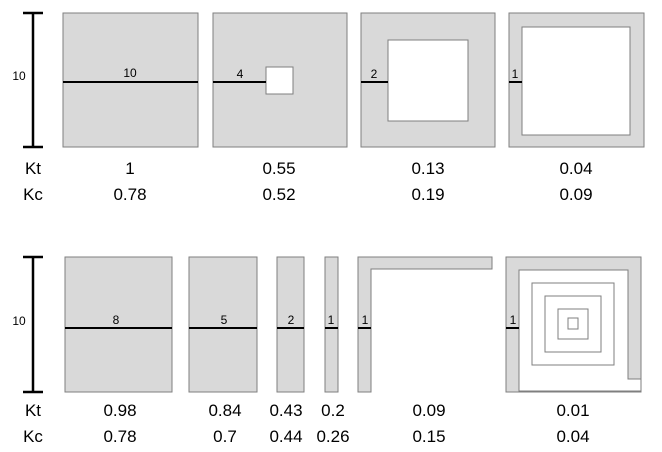 This screenshot has height=452, width=662. I want to click on kc-value: 0.52, so click(278, 194).